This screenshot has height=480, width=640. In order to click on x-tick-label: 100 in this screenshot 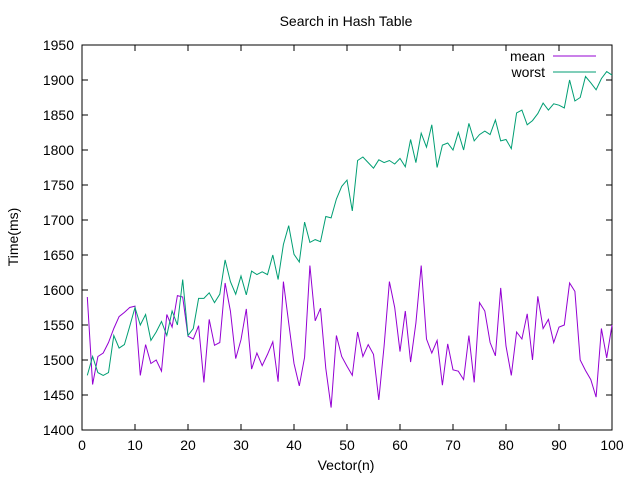, I will do `click(612, 445)`.